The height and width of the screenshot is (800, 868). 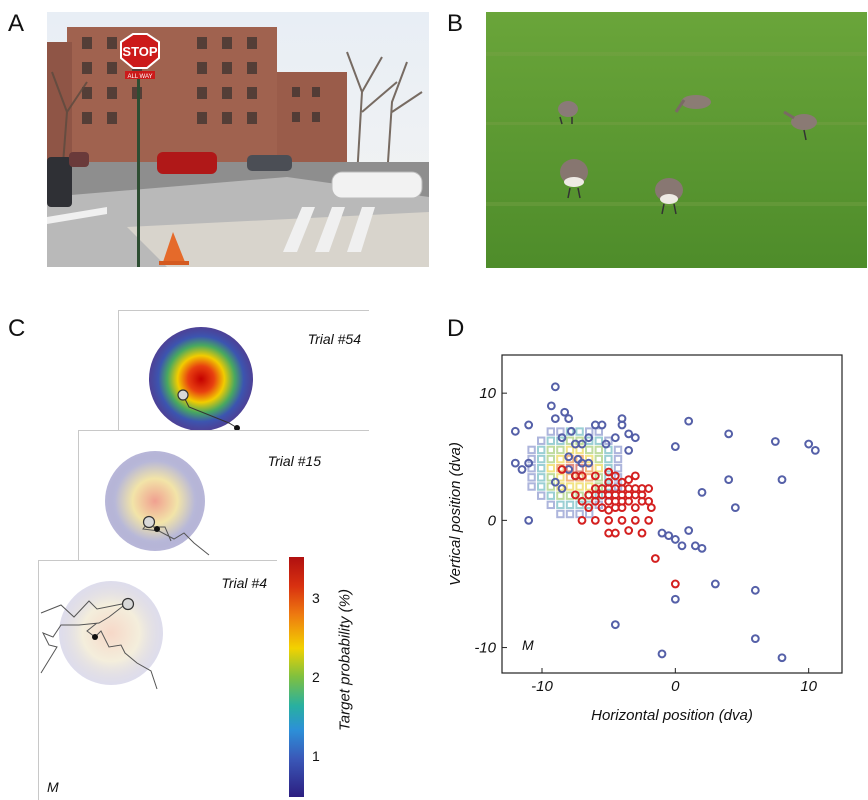 What do you see at coordinates (485, 648) in the screenshot?
I see `y-tick-label: -10` at bounding box center [485, 648].